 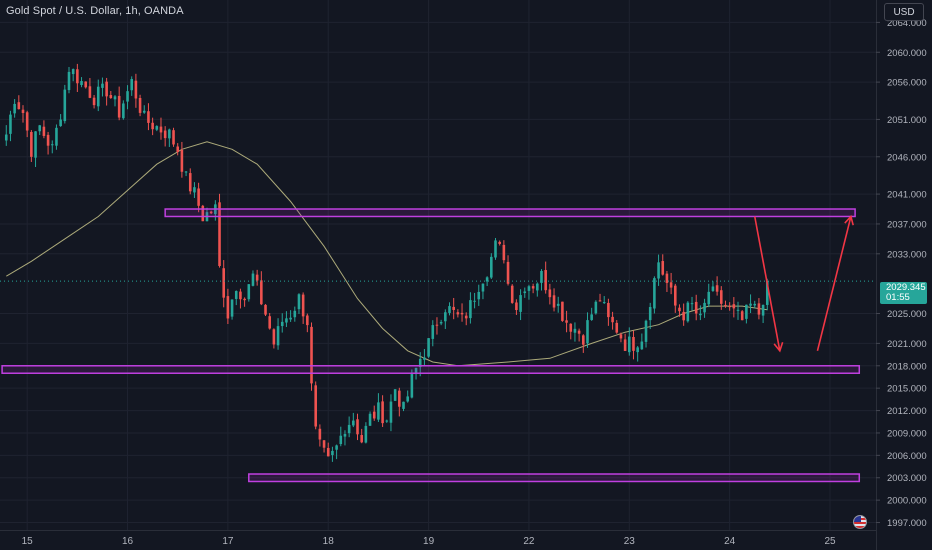 I want to click on time-tick-label: 24, so click(x=730, y=541).